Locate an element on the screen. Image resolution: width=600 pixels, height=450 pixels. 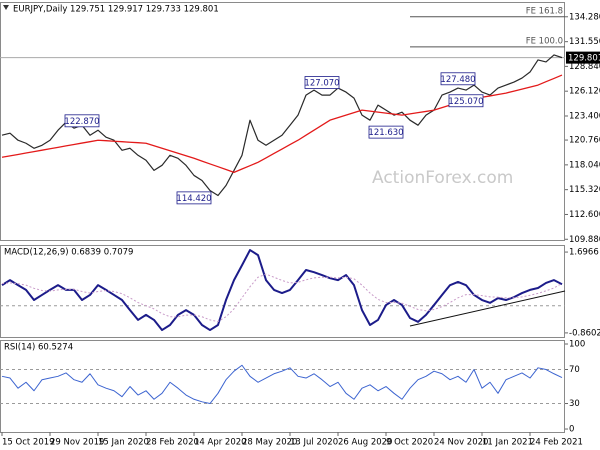
annotation-label: 127.070 is located at coordinates (321, 84).